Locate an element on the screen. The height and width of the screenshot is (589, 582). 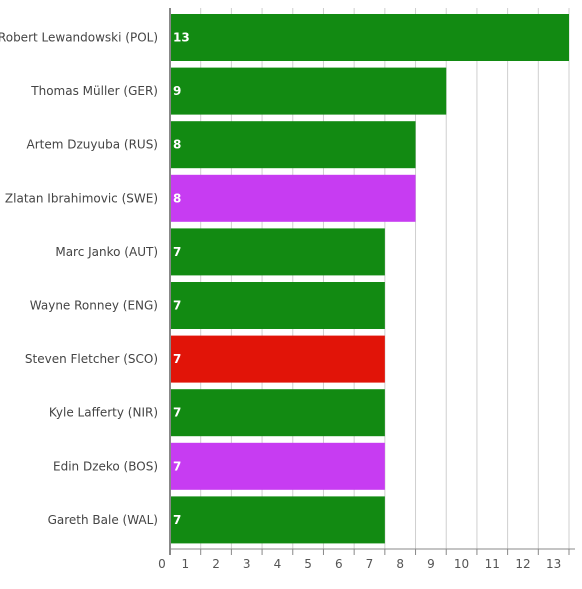
x-tick-label: 1 is located at coordinates (186, 564).